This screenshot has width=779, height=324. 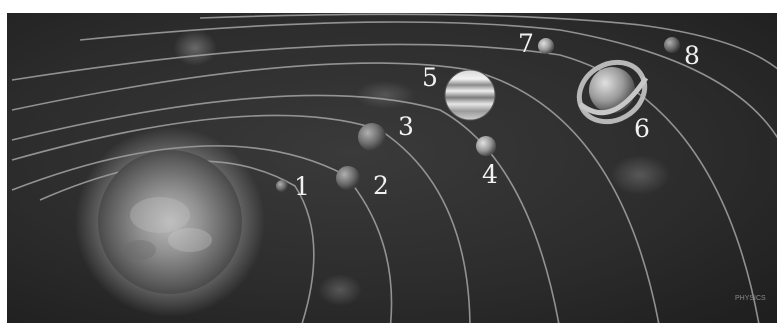 What do you see at coordinates (170, 222) in the screenshot?
I see `sun` at bounding box center [170, 222].